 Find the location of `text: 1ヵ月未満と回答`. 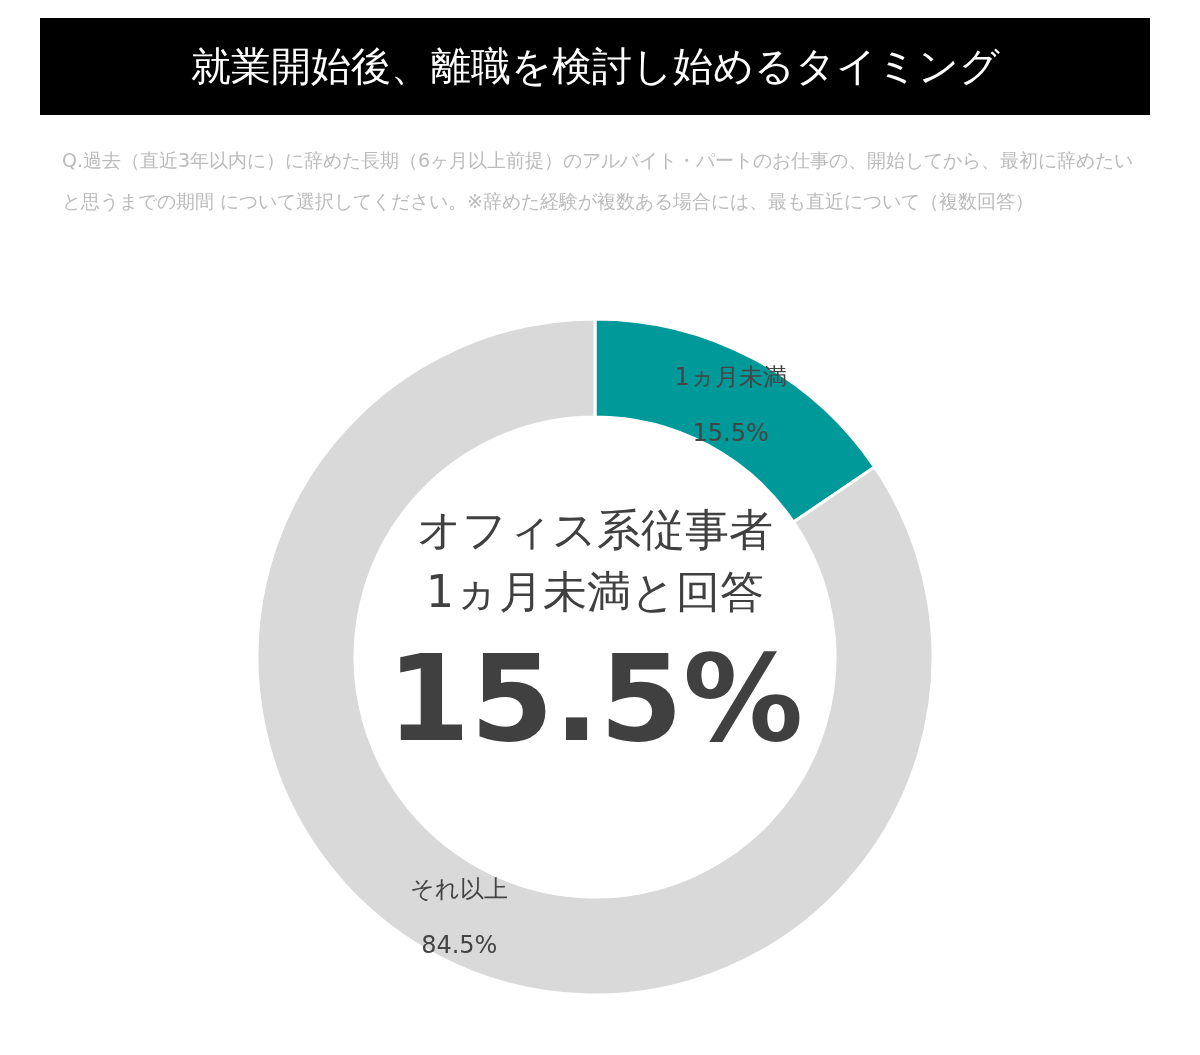

text: 1ヵ月未満と回答 is located at coordinates (595, 591).